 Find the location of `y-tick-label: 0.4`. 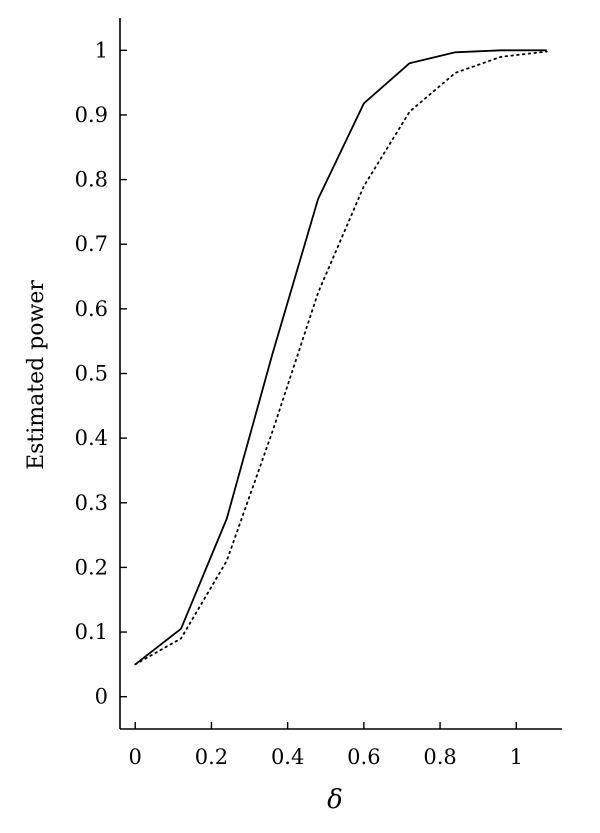

y-tick-label: 0.4 is located at coordinates (91, 438).